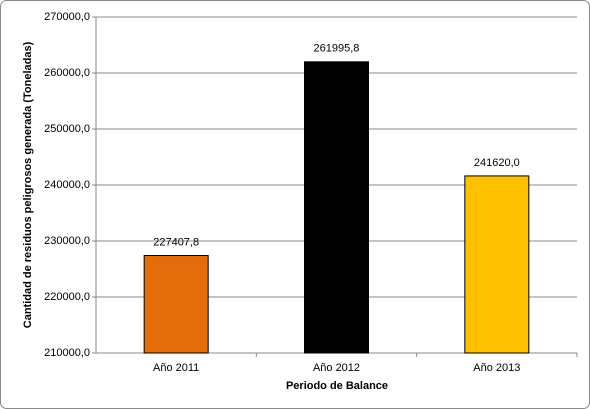 Image resolution: width=590 pixels, height=409 pixels. What do you see at coordinates (336, 368) in the screenshot?
I see `x-tick-label: Año 2012` at bounding box center [336, 368].